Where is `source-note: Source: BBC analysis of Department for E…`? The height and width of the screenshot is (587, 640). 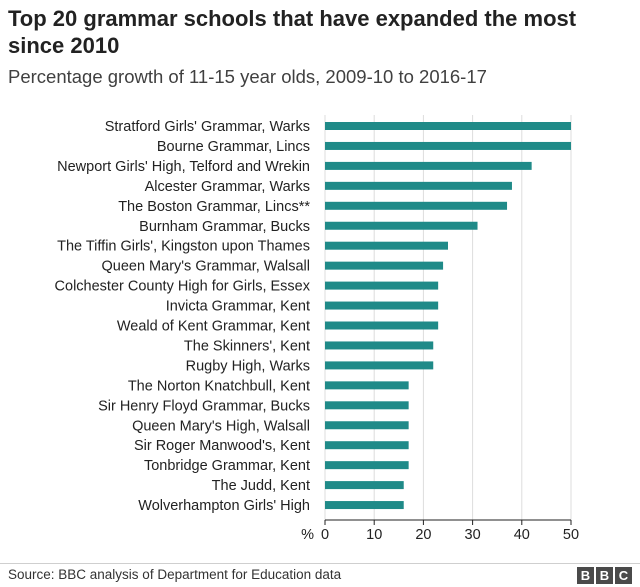
source-note: Source: BBC analysis of Department for E… is located at coordinates (175, 574).